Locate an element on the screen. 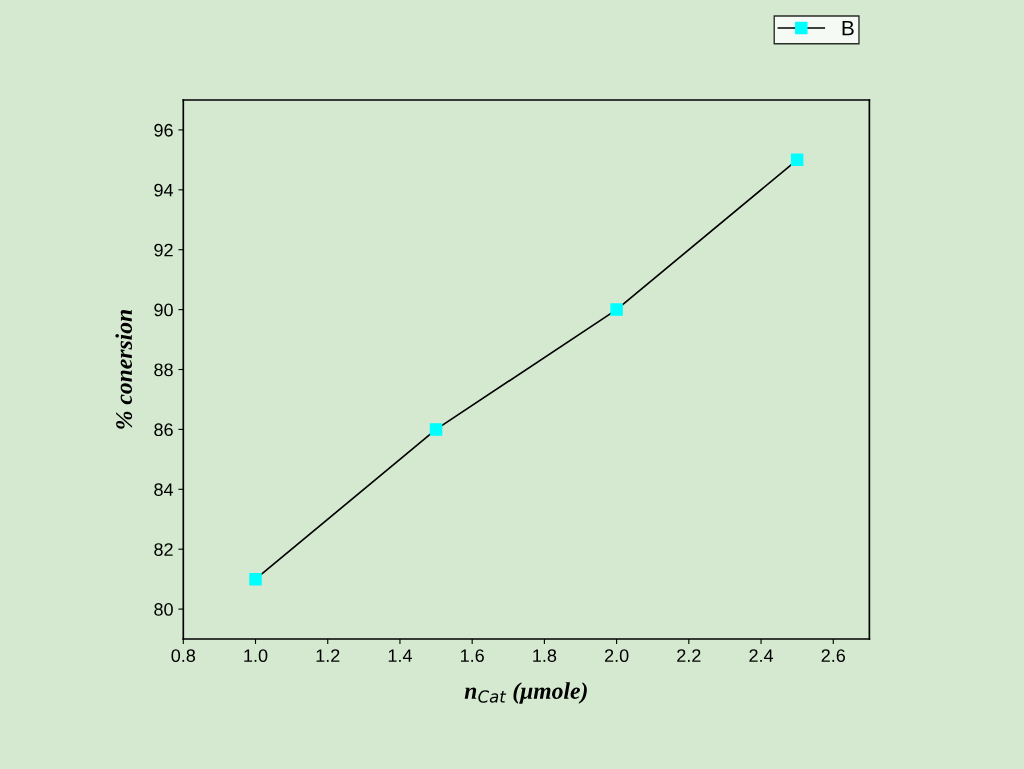  x-tick-label: 1.6 is located at coordinates (472, 656).